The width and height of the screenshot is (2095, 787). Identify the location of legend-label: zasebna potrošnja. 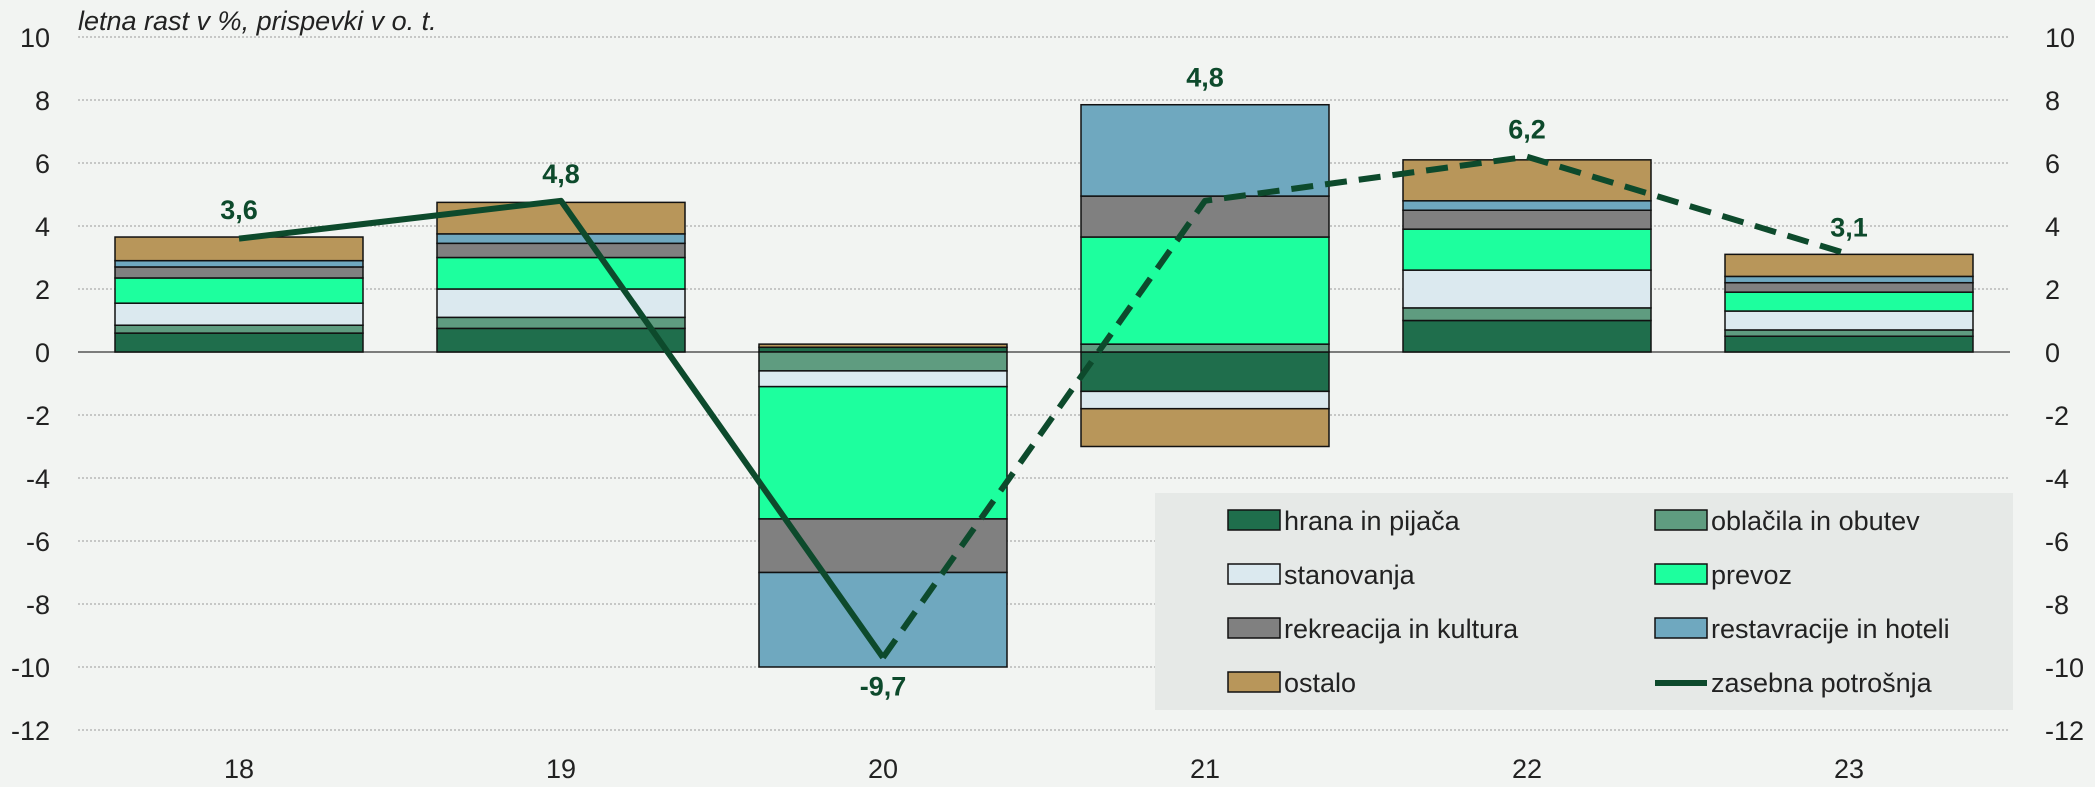
(1822, 683).